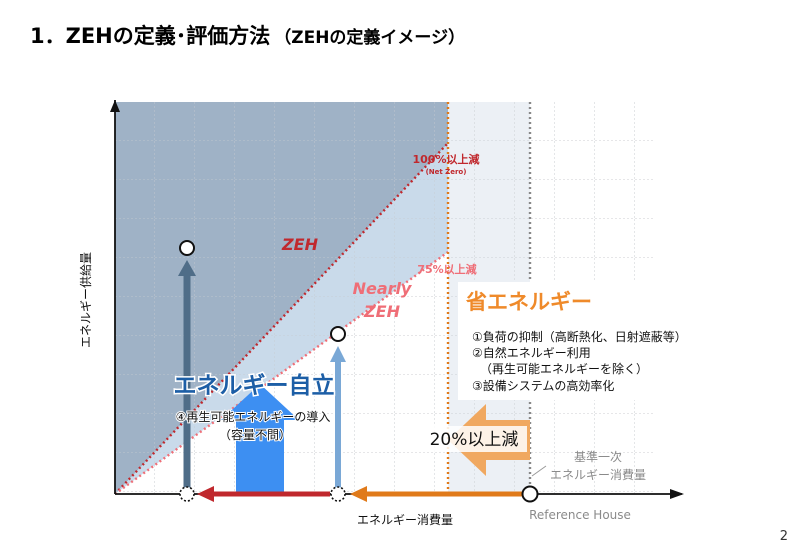  Describe the element at coordinates (382, 288) in the screenshot. I see `nearly-zeh-label-line1: Nearly` at that location.